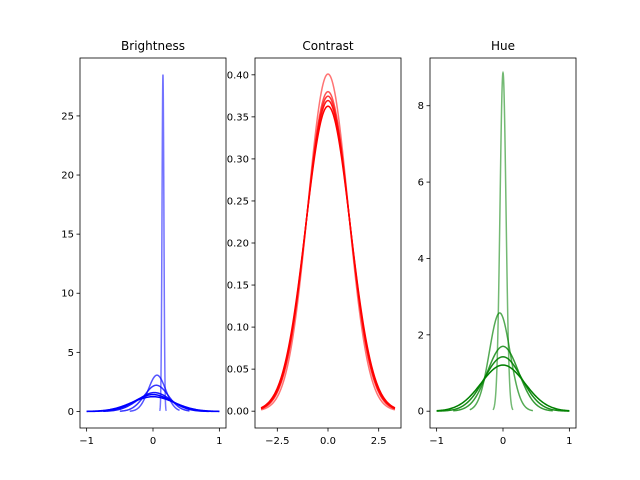 Image resolution: width=640 pixels, height=480 pixels. What do you see at coordinates (238, 201) in the screenshot?
I see `y-tick-label: 0.25` at bounding box center [238, 201].